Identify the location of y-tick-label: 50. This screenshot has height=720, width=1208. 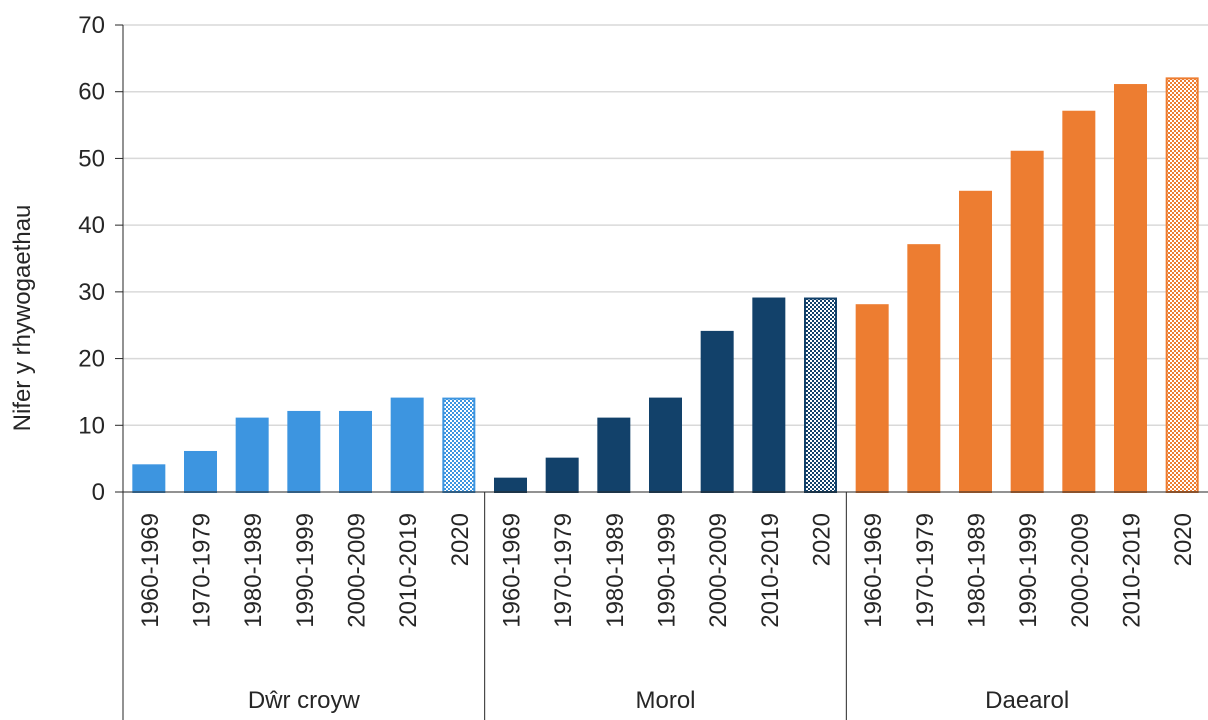
(91, 158).